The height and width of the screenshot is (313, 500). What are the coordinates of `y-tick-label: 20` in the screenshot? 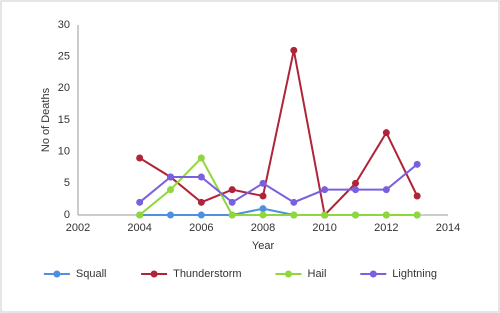 It's located at (64, 88).